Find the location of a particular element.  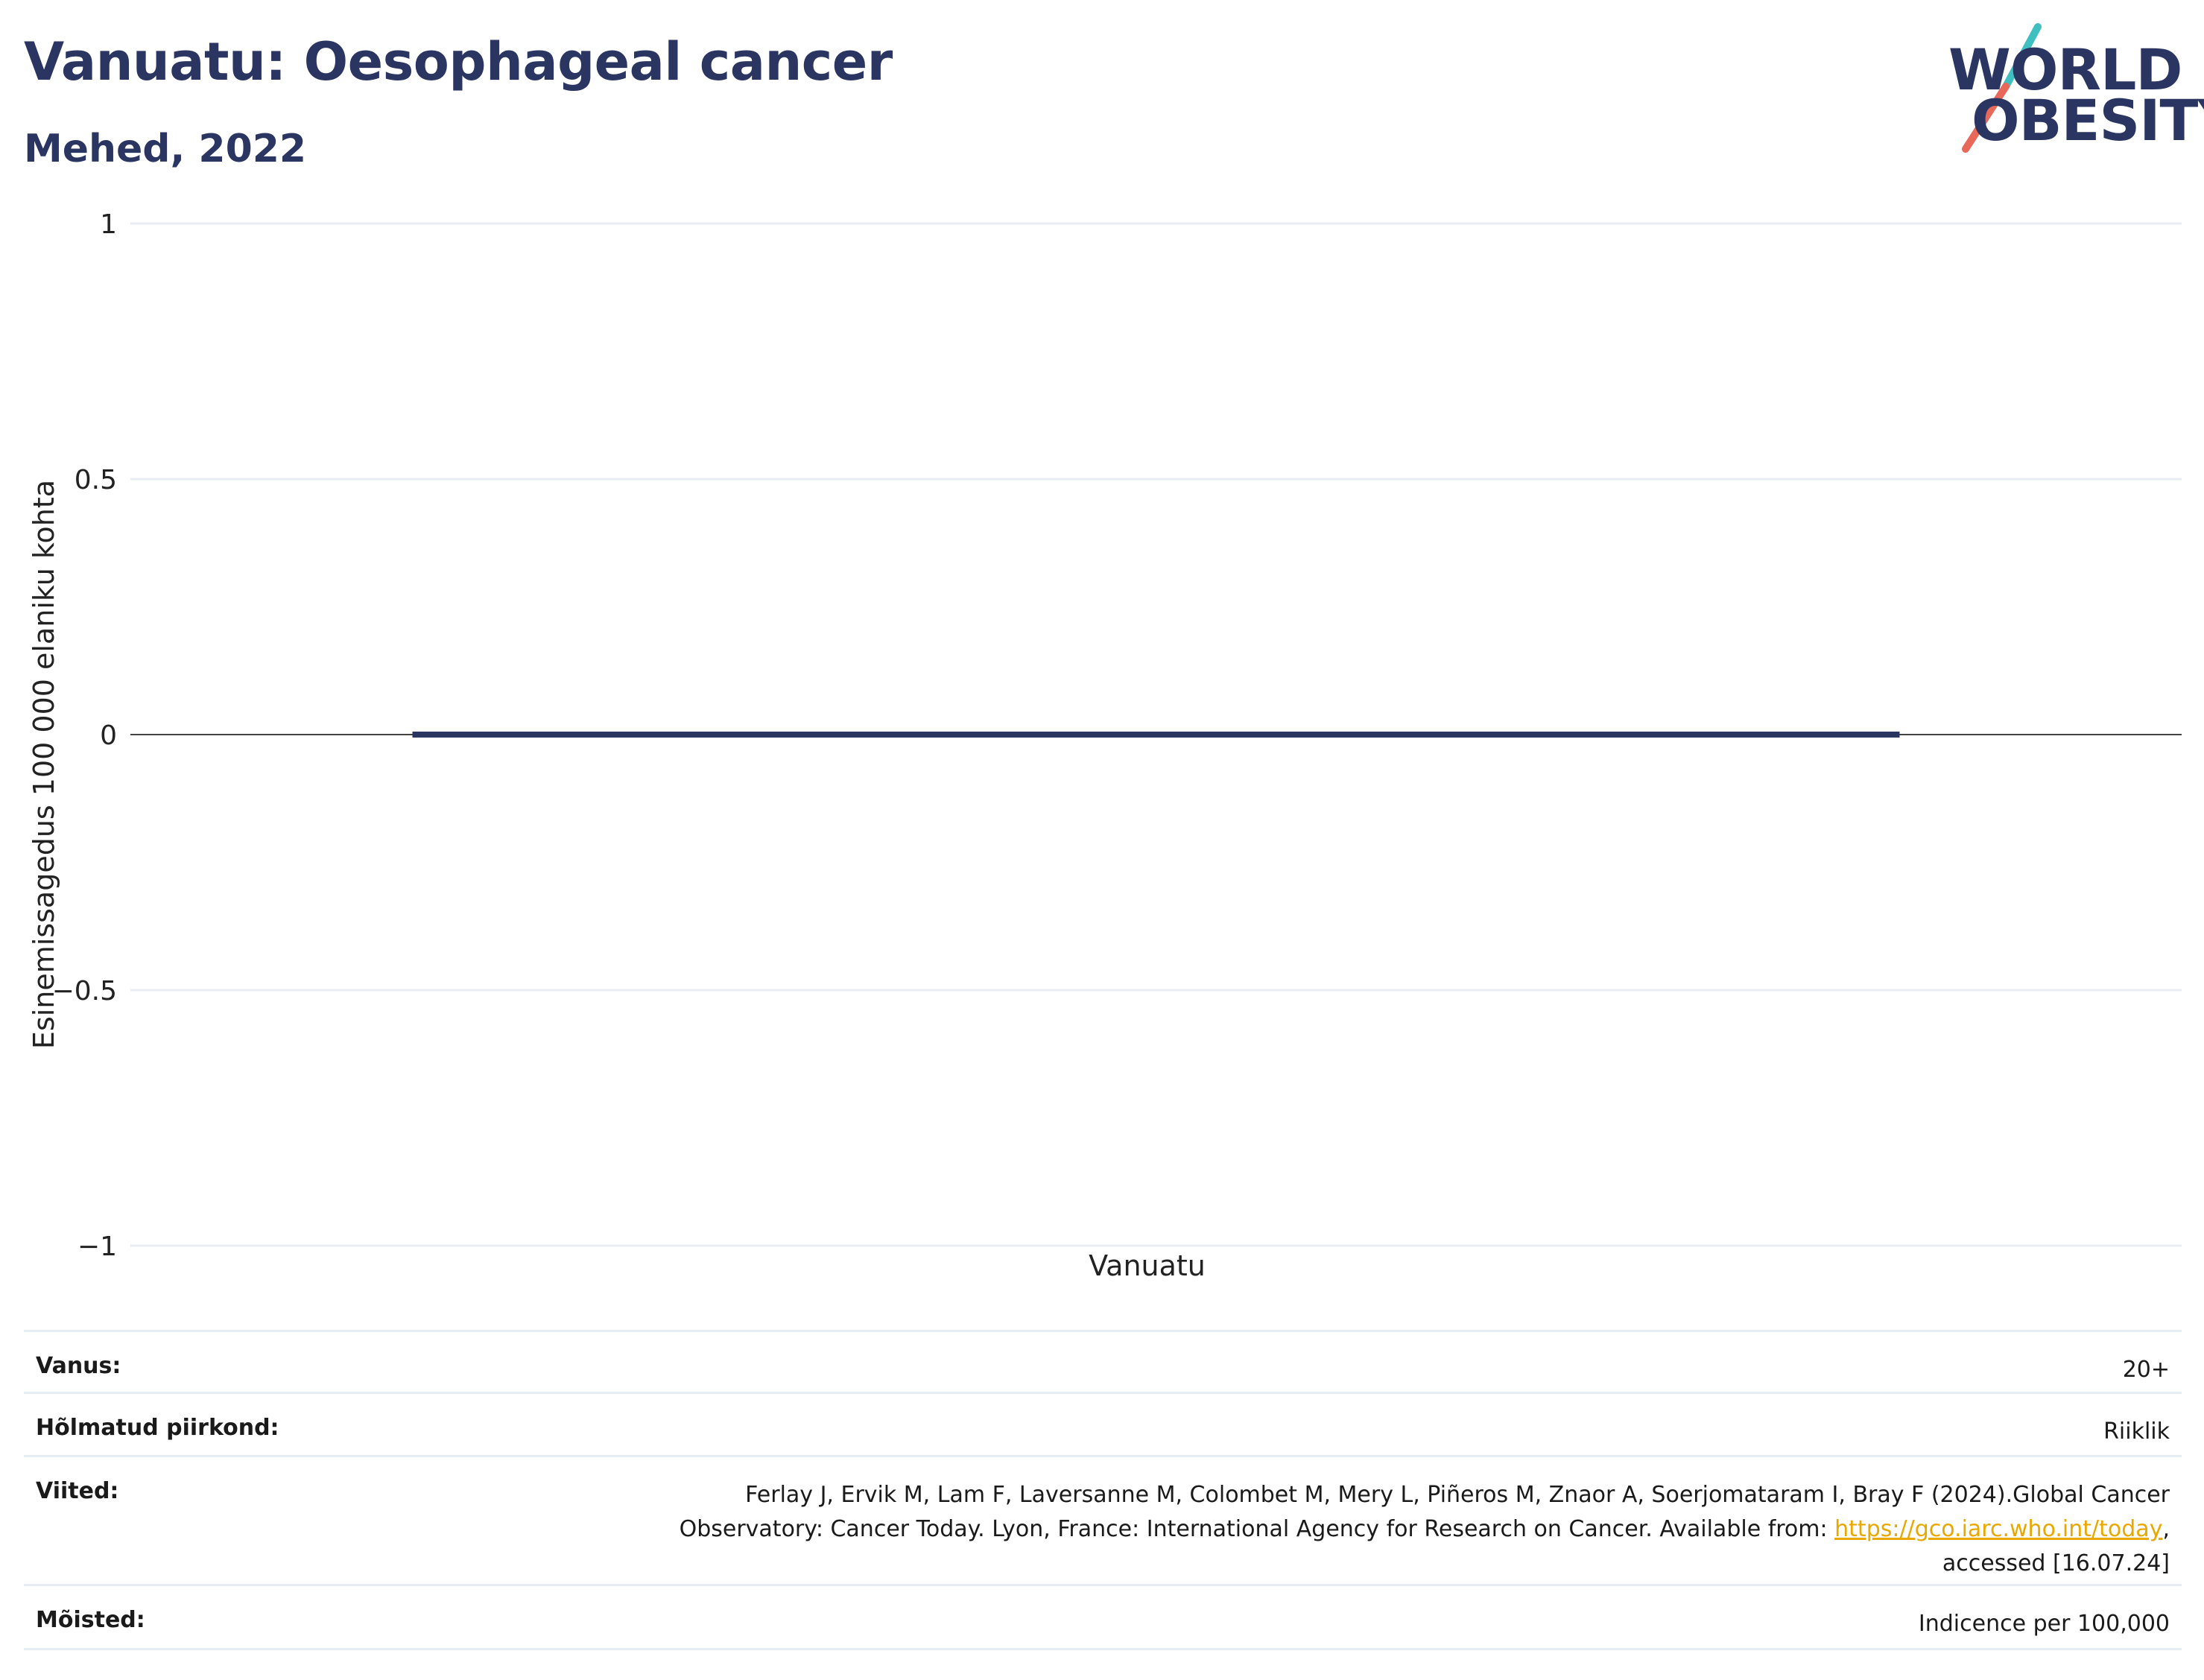

logo-line2: OBESITY is located at coordinates (2088, 120).